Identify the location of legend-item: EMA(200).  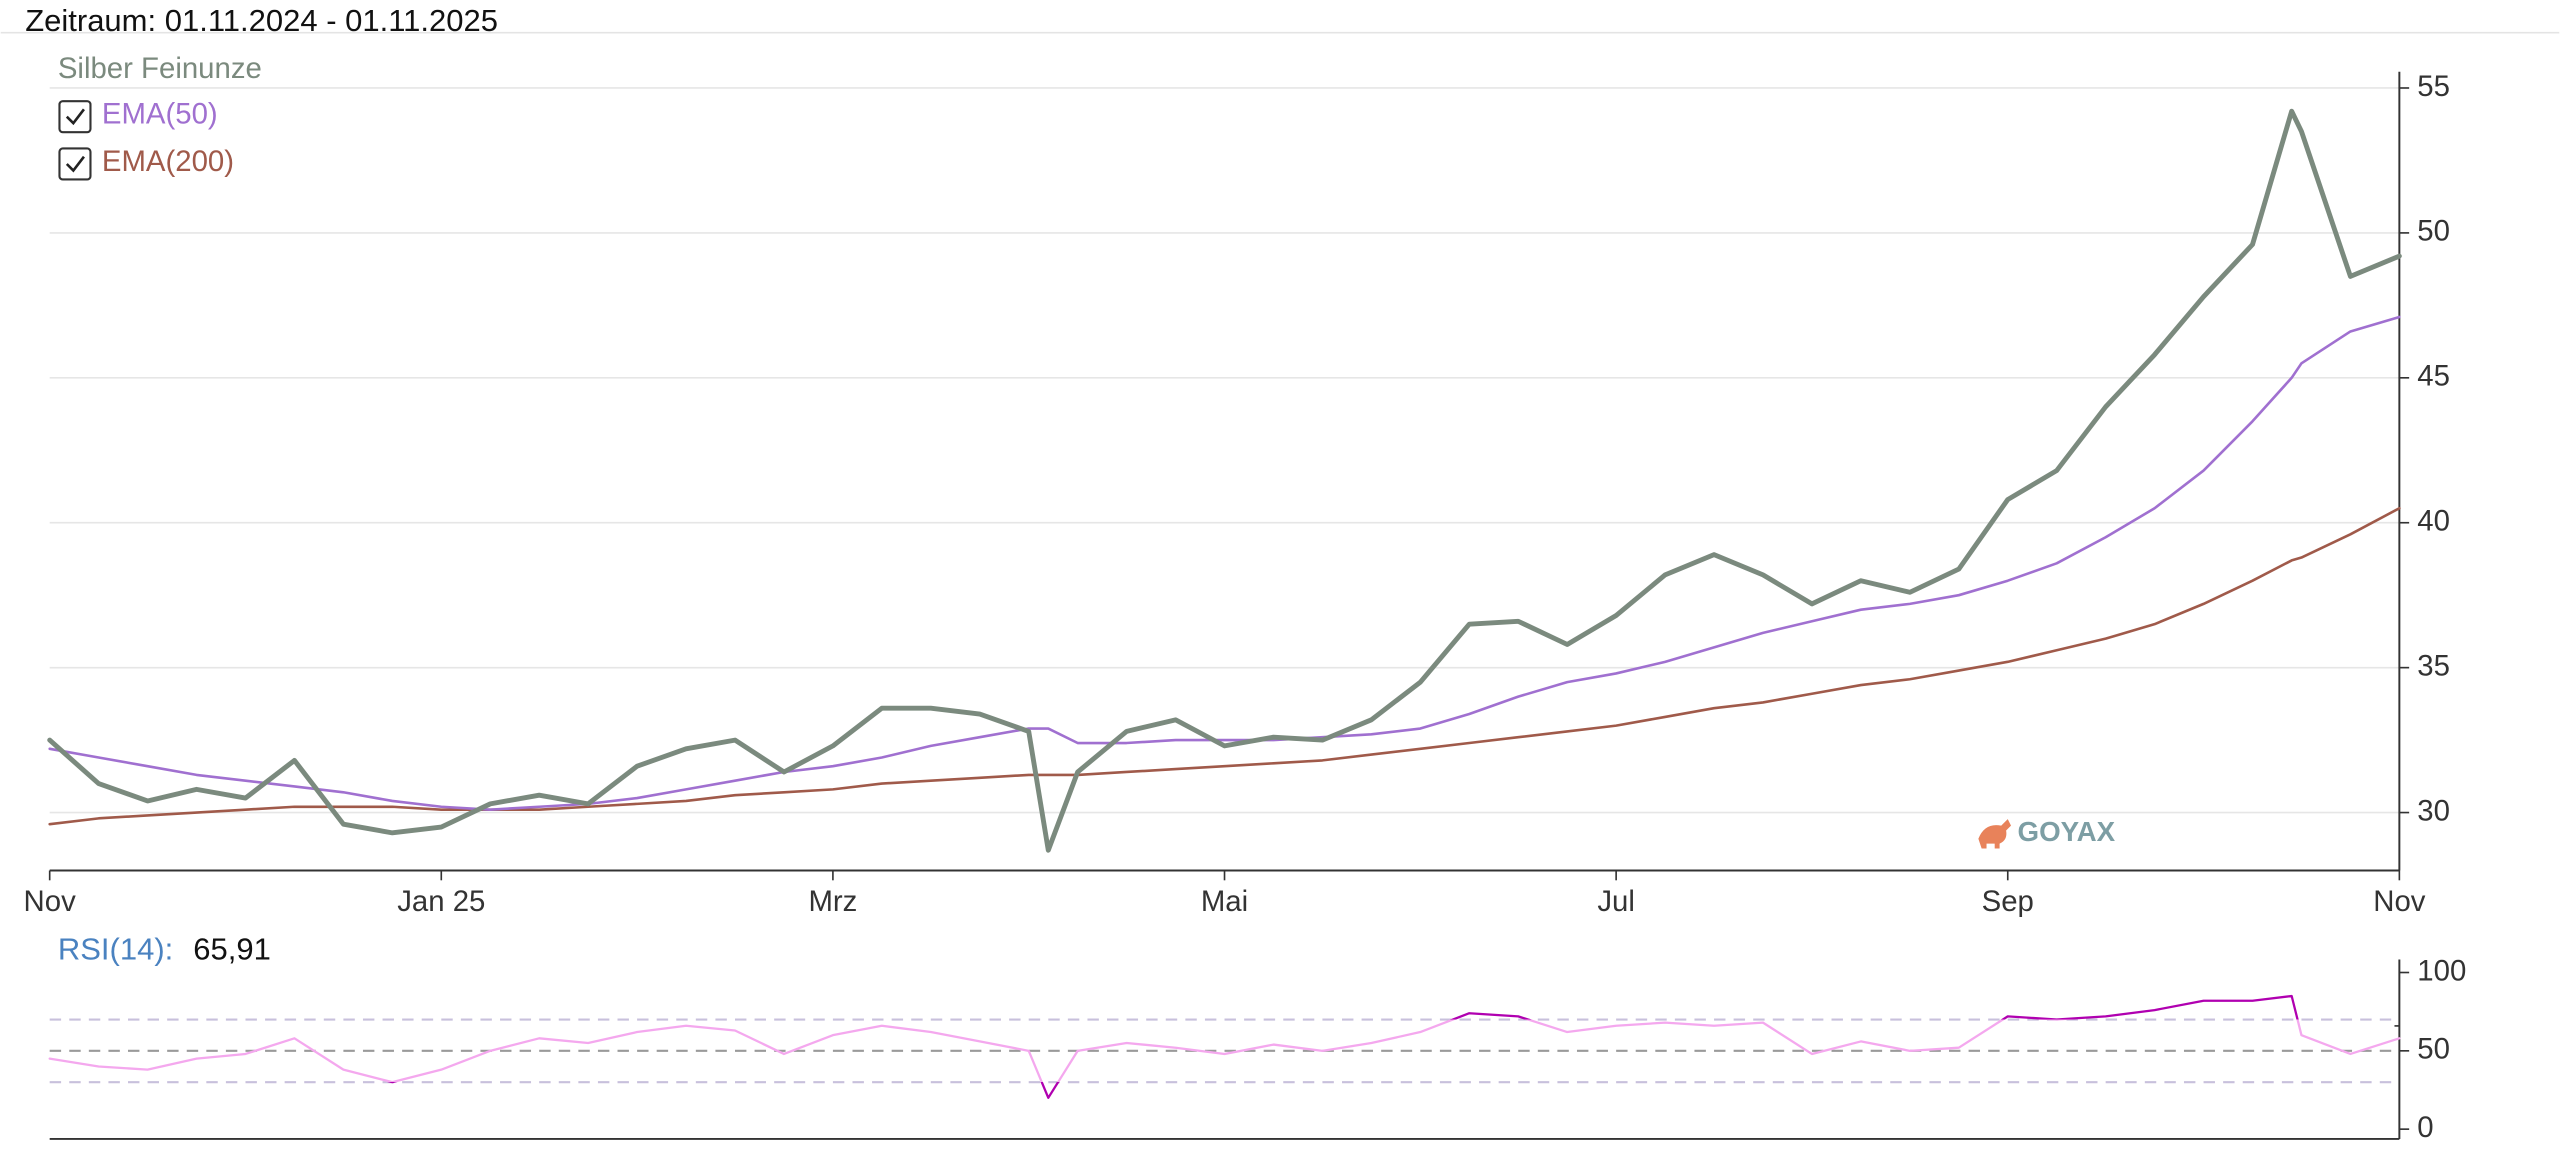
(146, 163).